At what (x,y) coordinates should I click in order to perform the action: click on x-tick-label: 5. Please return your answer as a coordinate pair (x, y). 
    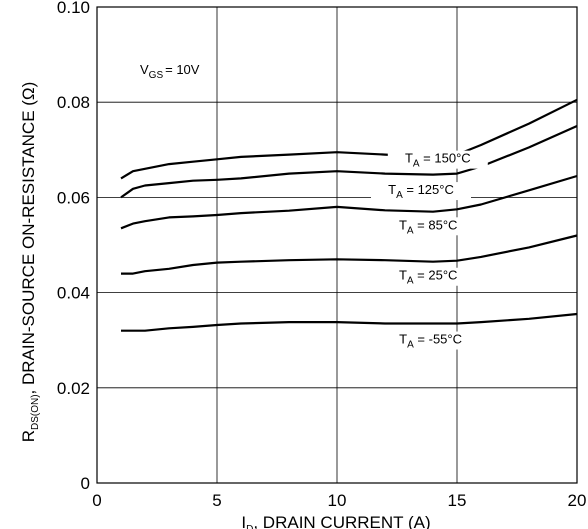
    Looking at the image, I should click on (216, 500).